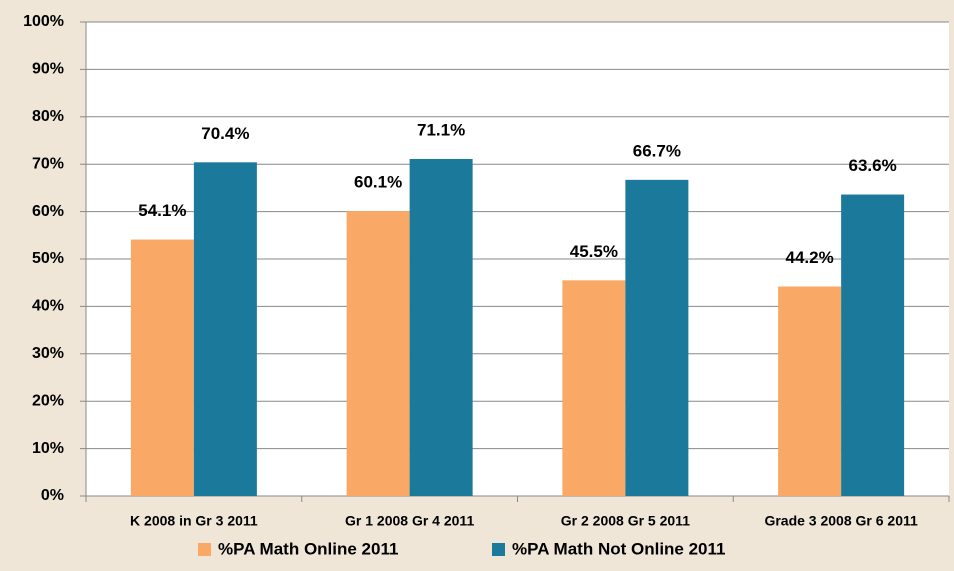 This screenshot has width=954, height=571. I want to click on value-label: 63.6%, so click(873, 165).